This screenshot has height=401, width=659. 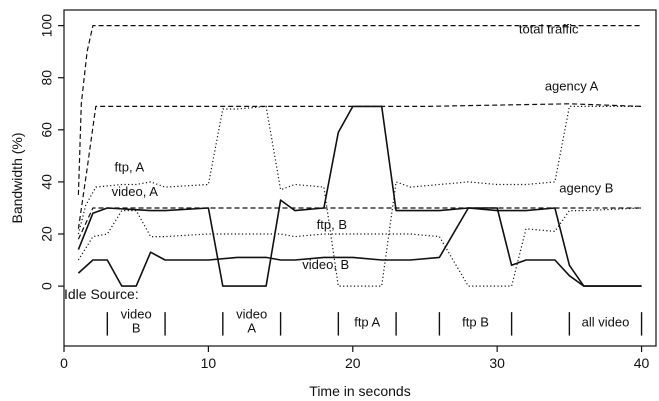 What do you see at coordinates (325, 264) in the screenshot?
I see `series-annotation: video, B` at bounding box center [325, 264].